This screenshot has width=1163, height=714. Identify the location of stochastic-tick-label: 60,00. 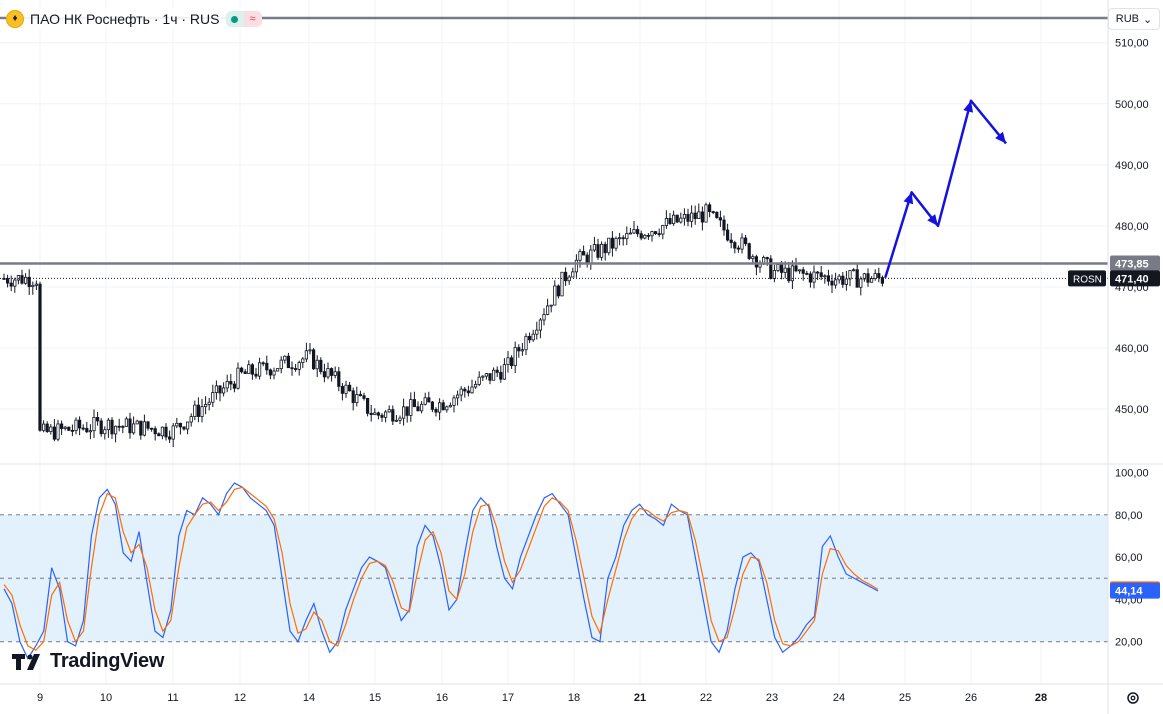
(1129, 558).